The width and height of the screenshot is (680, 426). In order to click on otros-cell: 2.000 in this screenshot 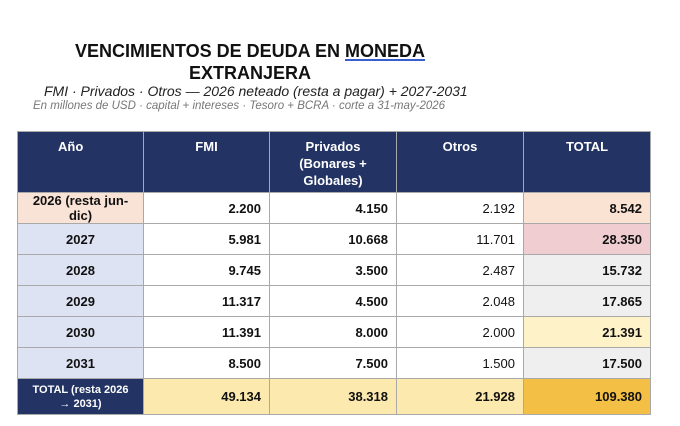, I will do `click(460, 332)`.